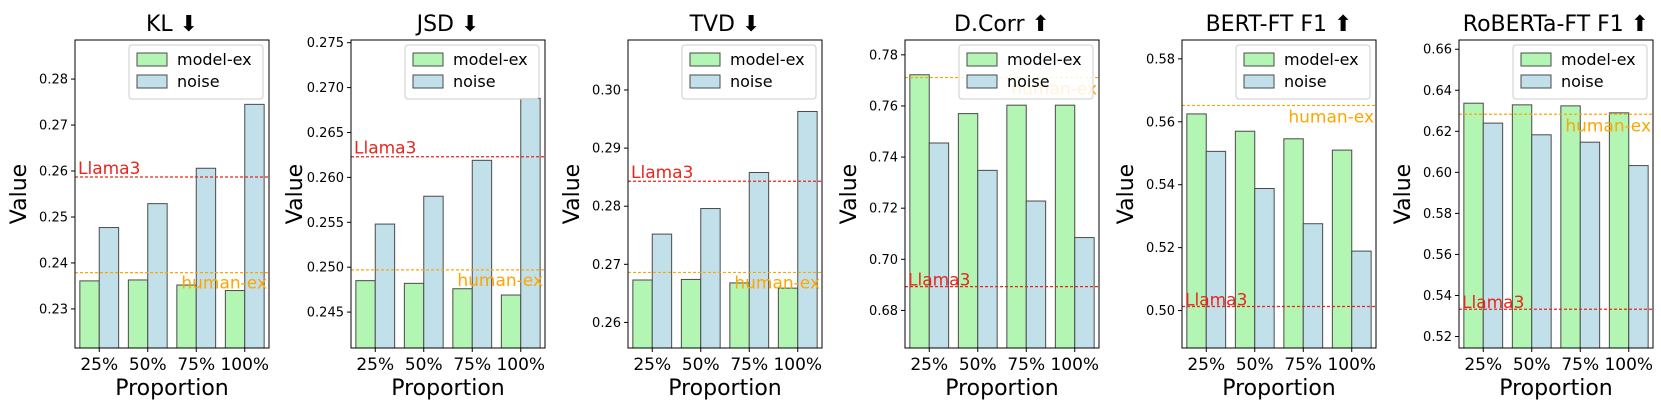 The height and width of the screenshot is (415, 1661). I want to click on ytick-label: 0.270, so click(325, 88).